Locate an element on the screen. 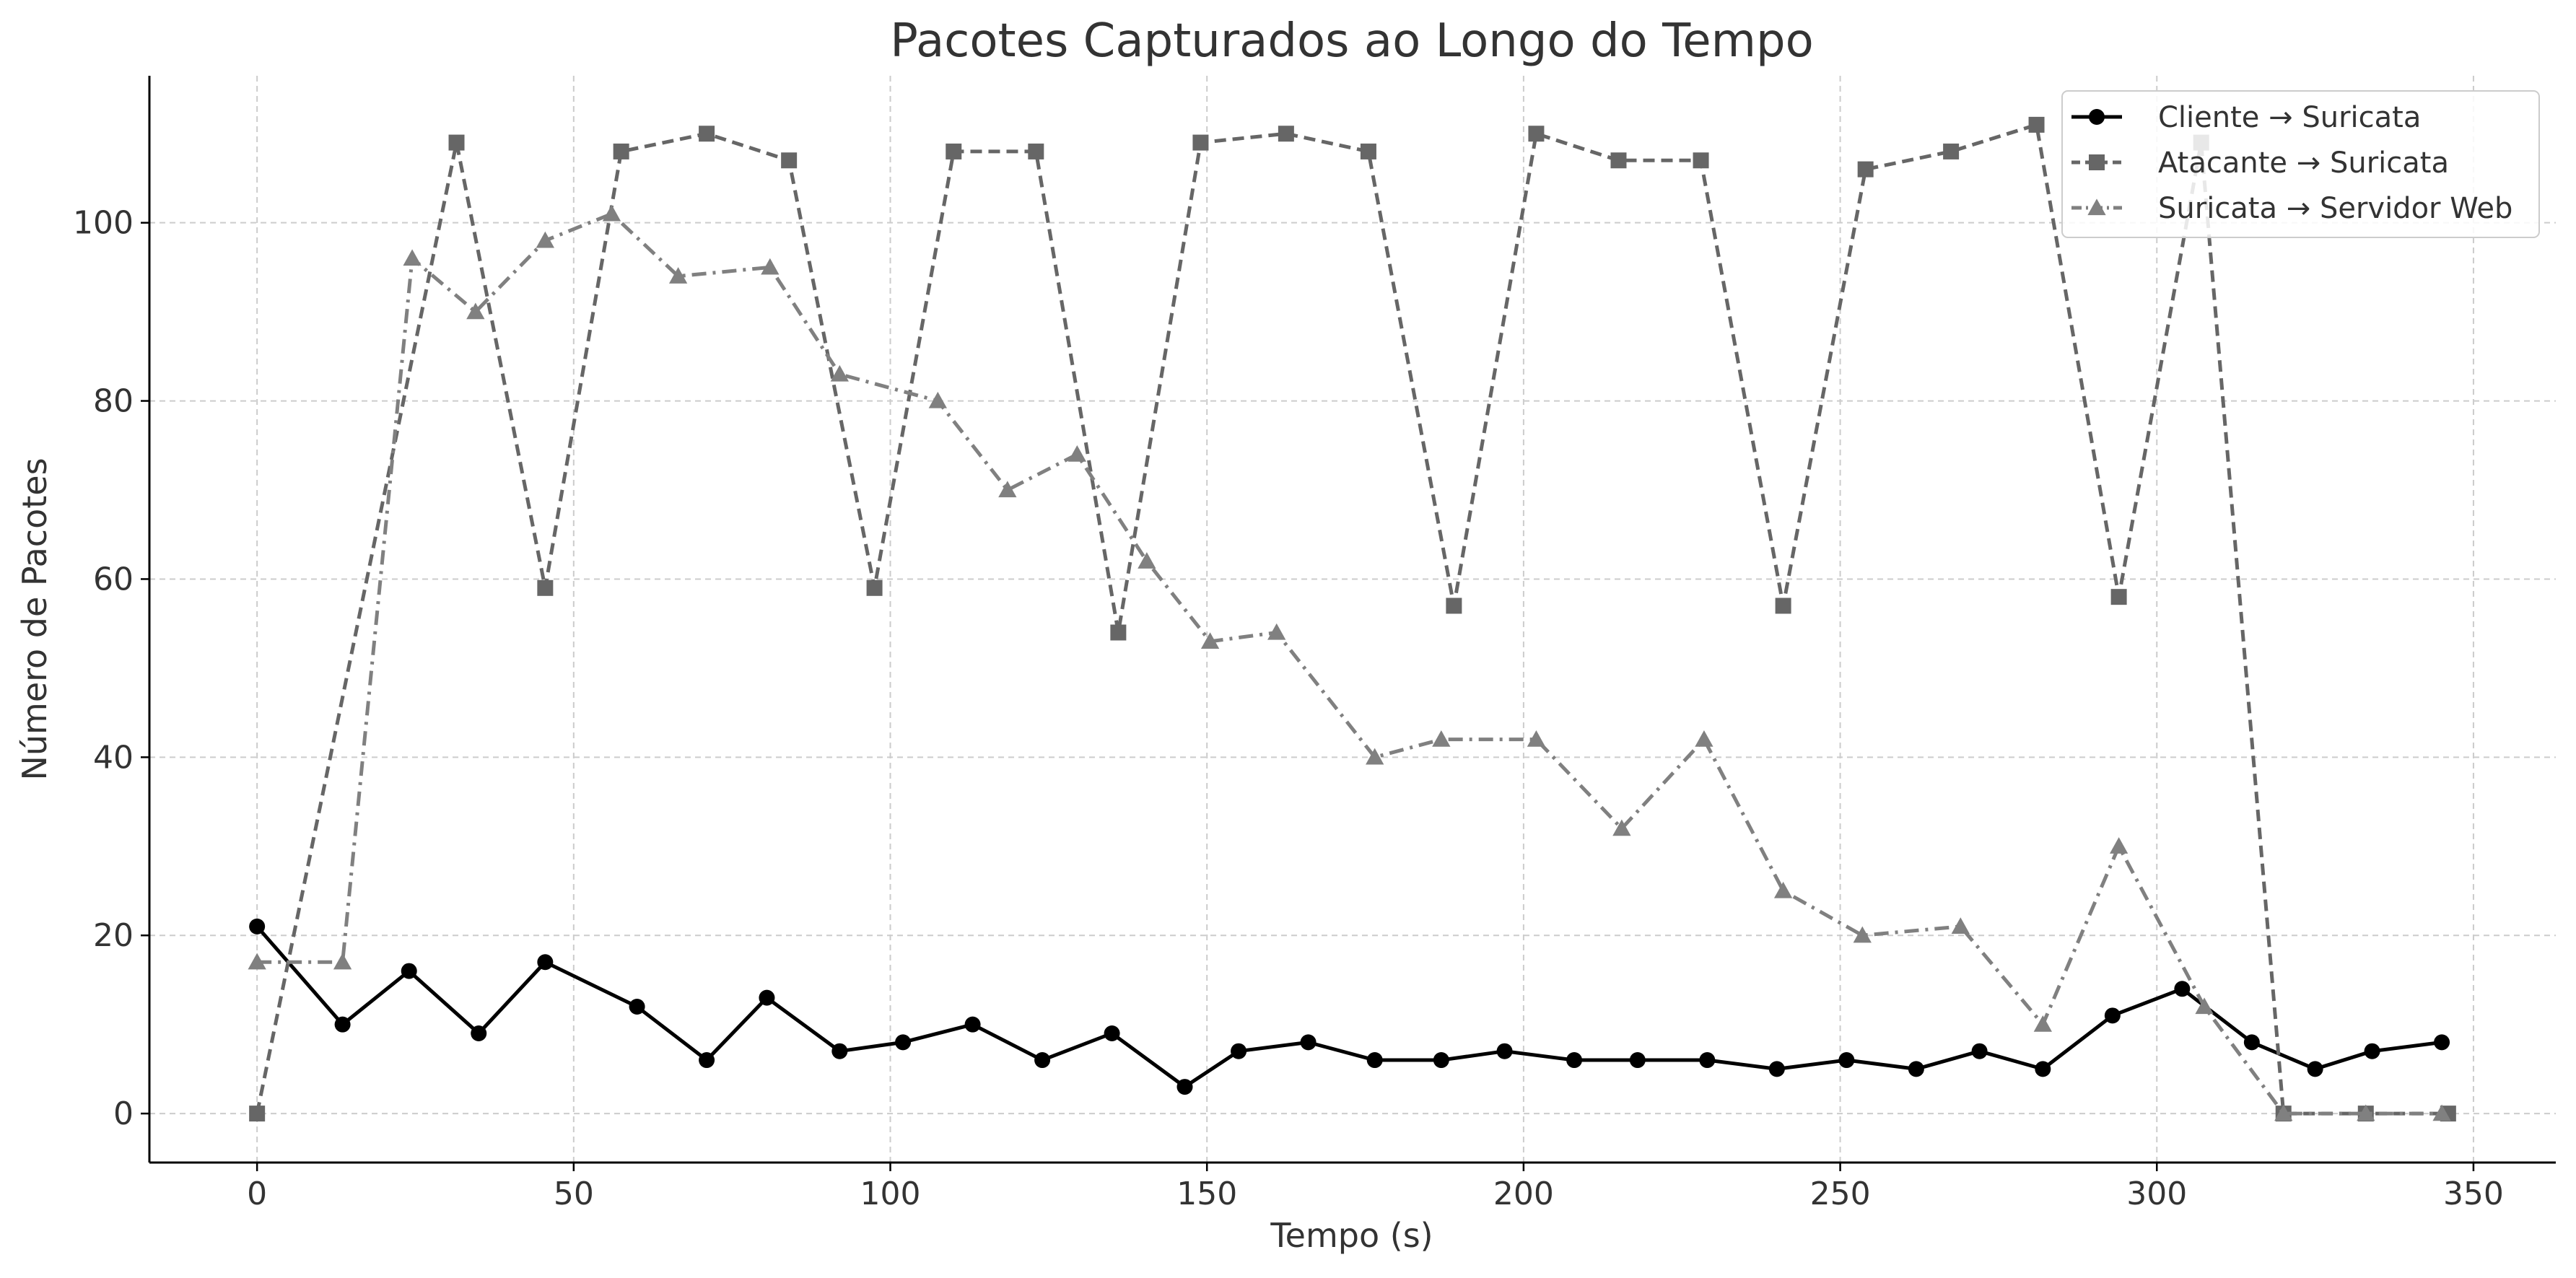 Image resolution: width=2576 pixels, height=1278 pixels. x-tick-label: 200 is located at coordinates (1523, 1194).